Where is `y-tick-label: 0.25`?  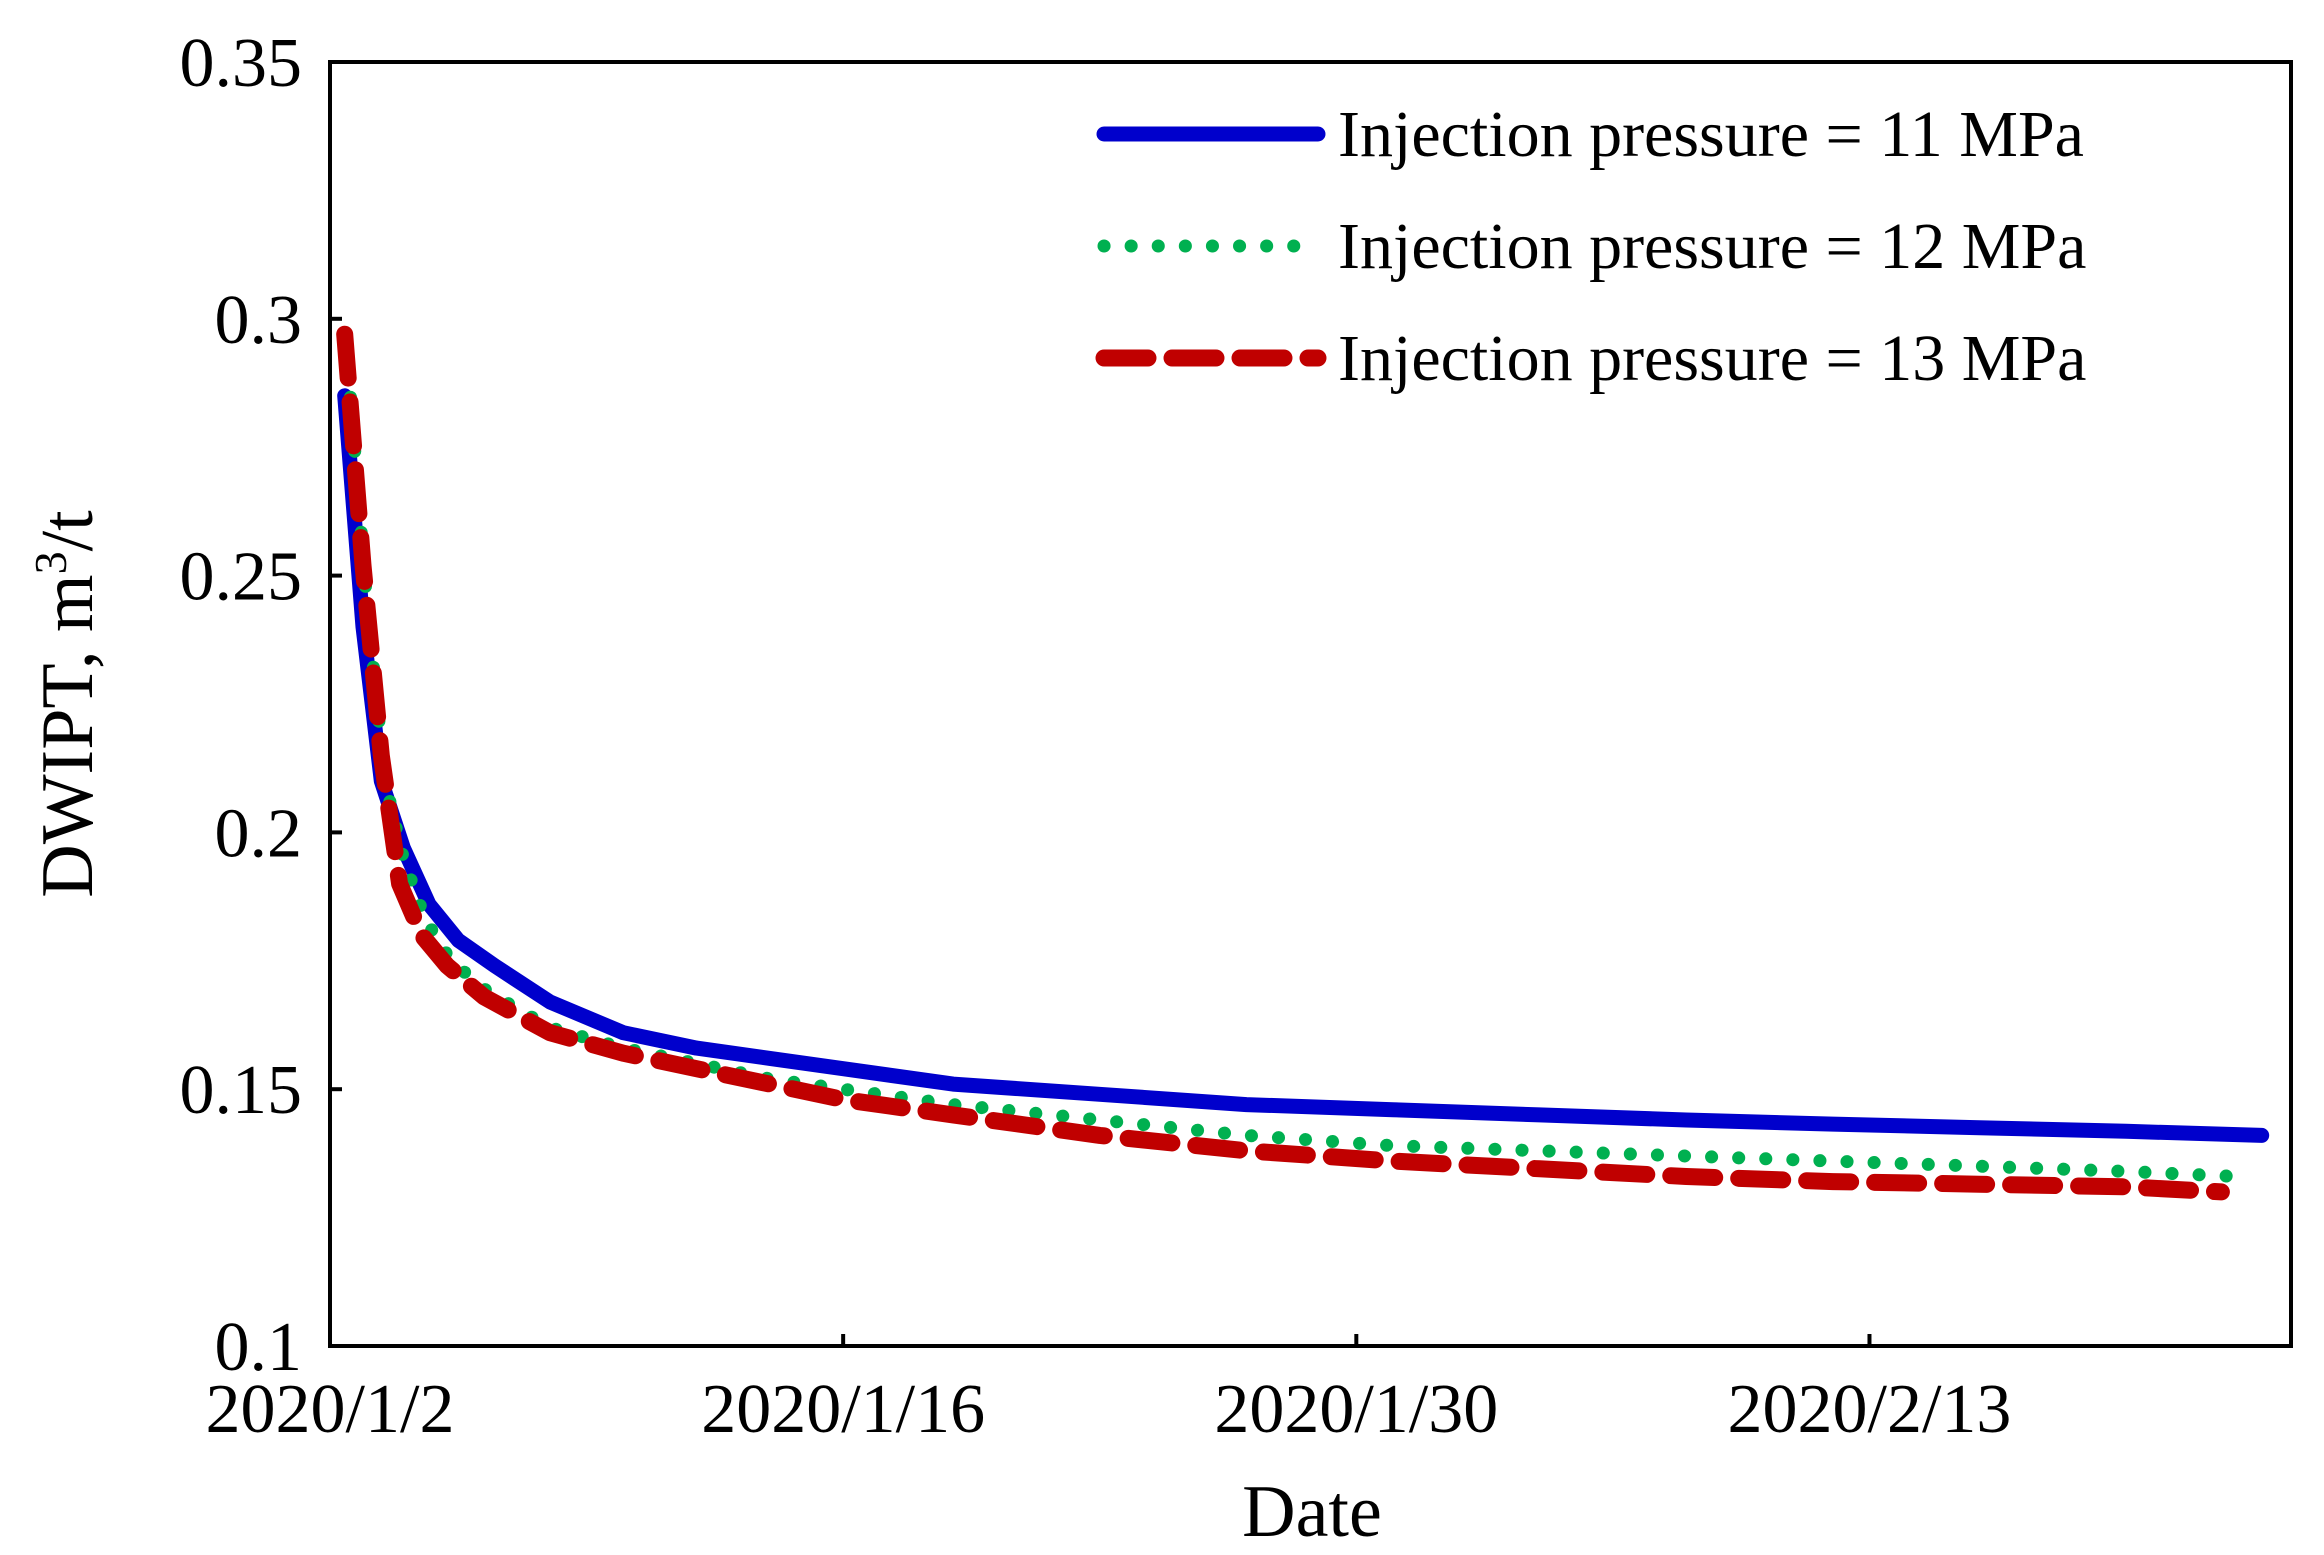
y-tick-label: 0.25 is located at coordinates (241, 577).